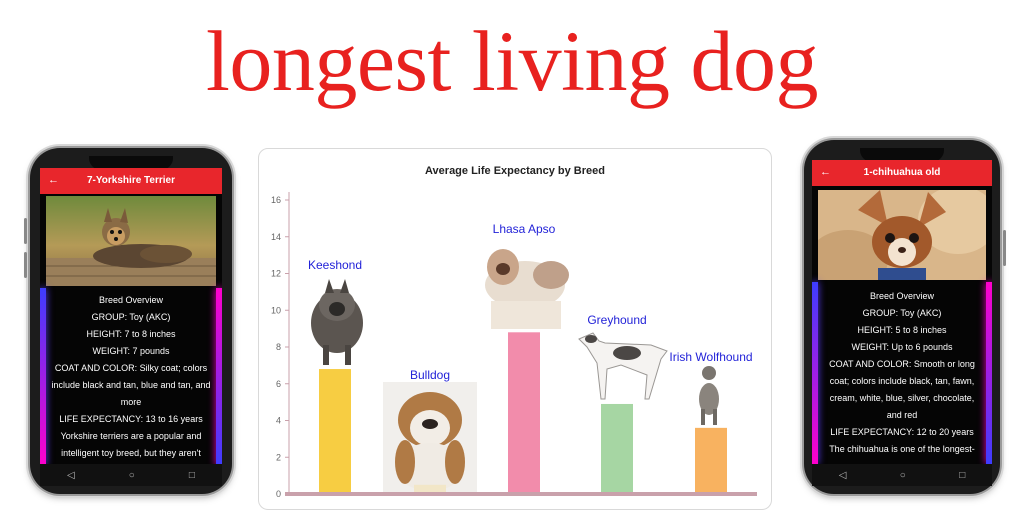 The width and height of the screenshot is (1024, 510). What do you see at coordinates (276, 200) in the screenshot?
I see `y-tick-label: 16` at bounding box center [276, 200].